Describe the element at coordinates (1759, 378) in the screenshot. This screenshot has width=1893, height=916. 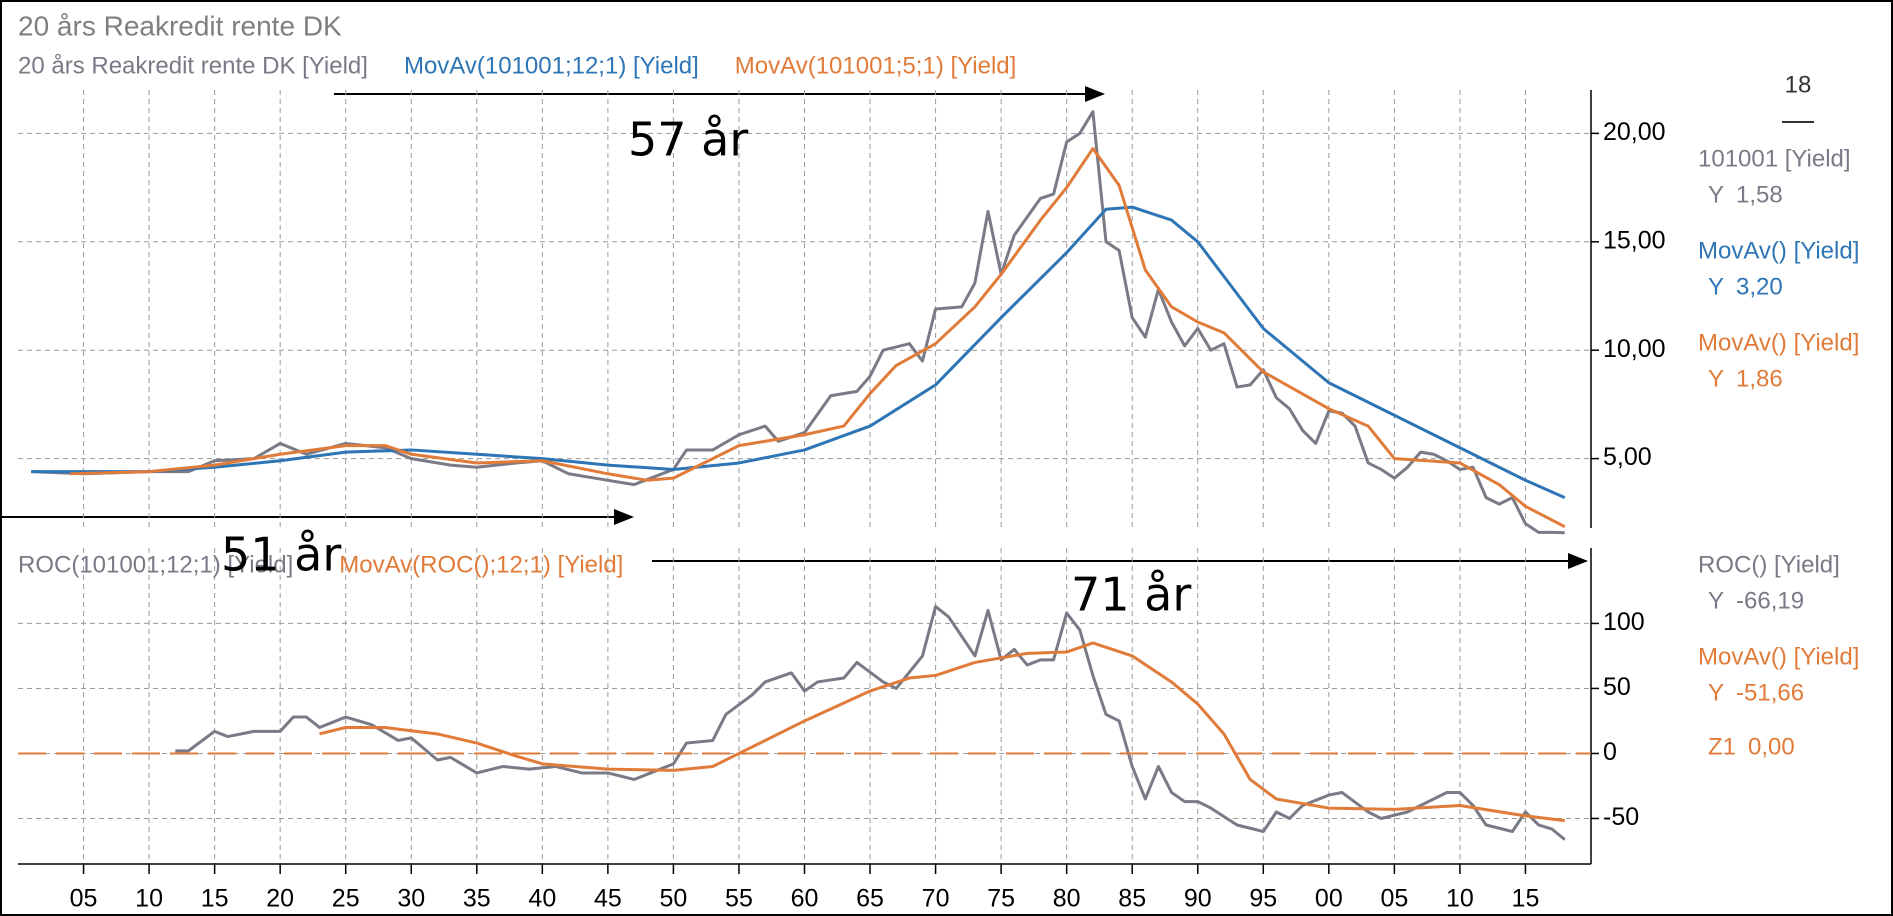
I see `readout-value: 1,86` at that location.